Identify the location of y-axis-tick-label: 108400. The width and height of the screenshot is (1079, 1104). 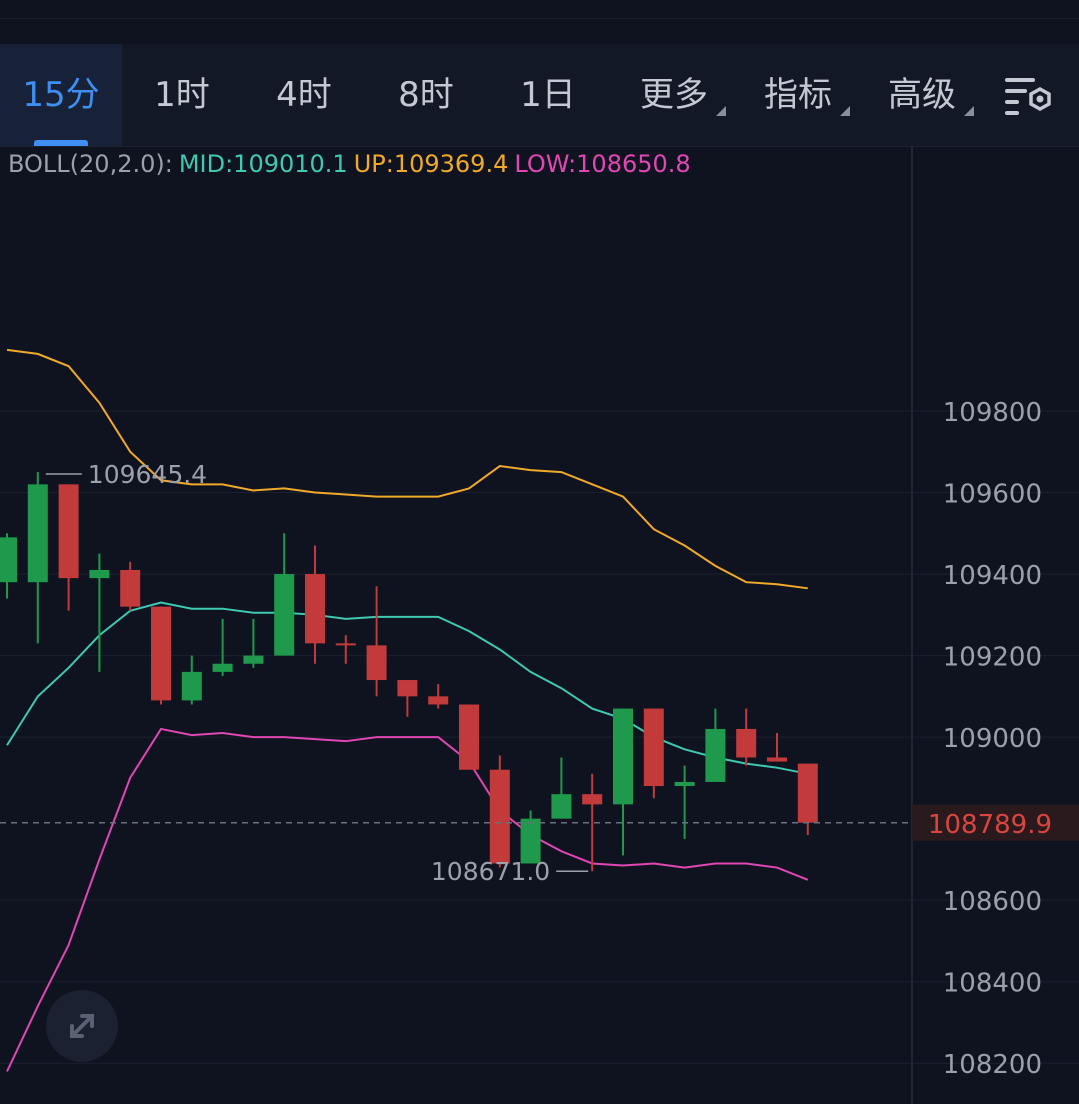
(992, 984).